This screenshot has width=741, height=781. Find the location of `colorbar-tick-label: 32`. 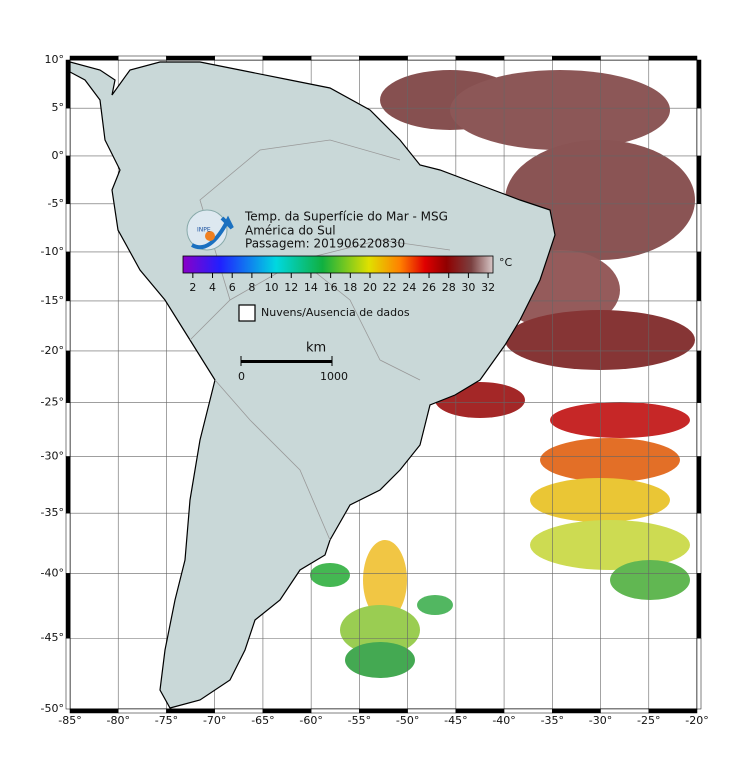

colorbar-tick-label: 32 is located at coordinates (488, 287).